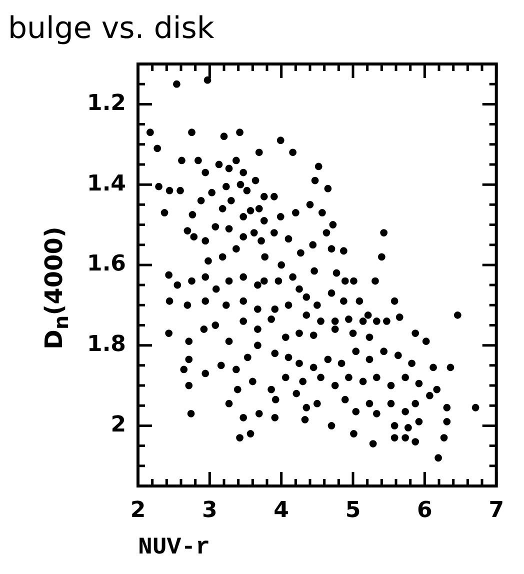  What do you see at coordinates (496, 510) in the screenshot?
I see `x-tick-label: 7` at bounding box center [496, 510].